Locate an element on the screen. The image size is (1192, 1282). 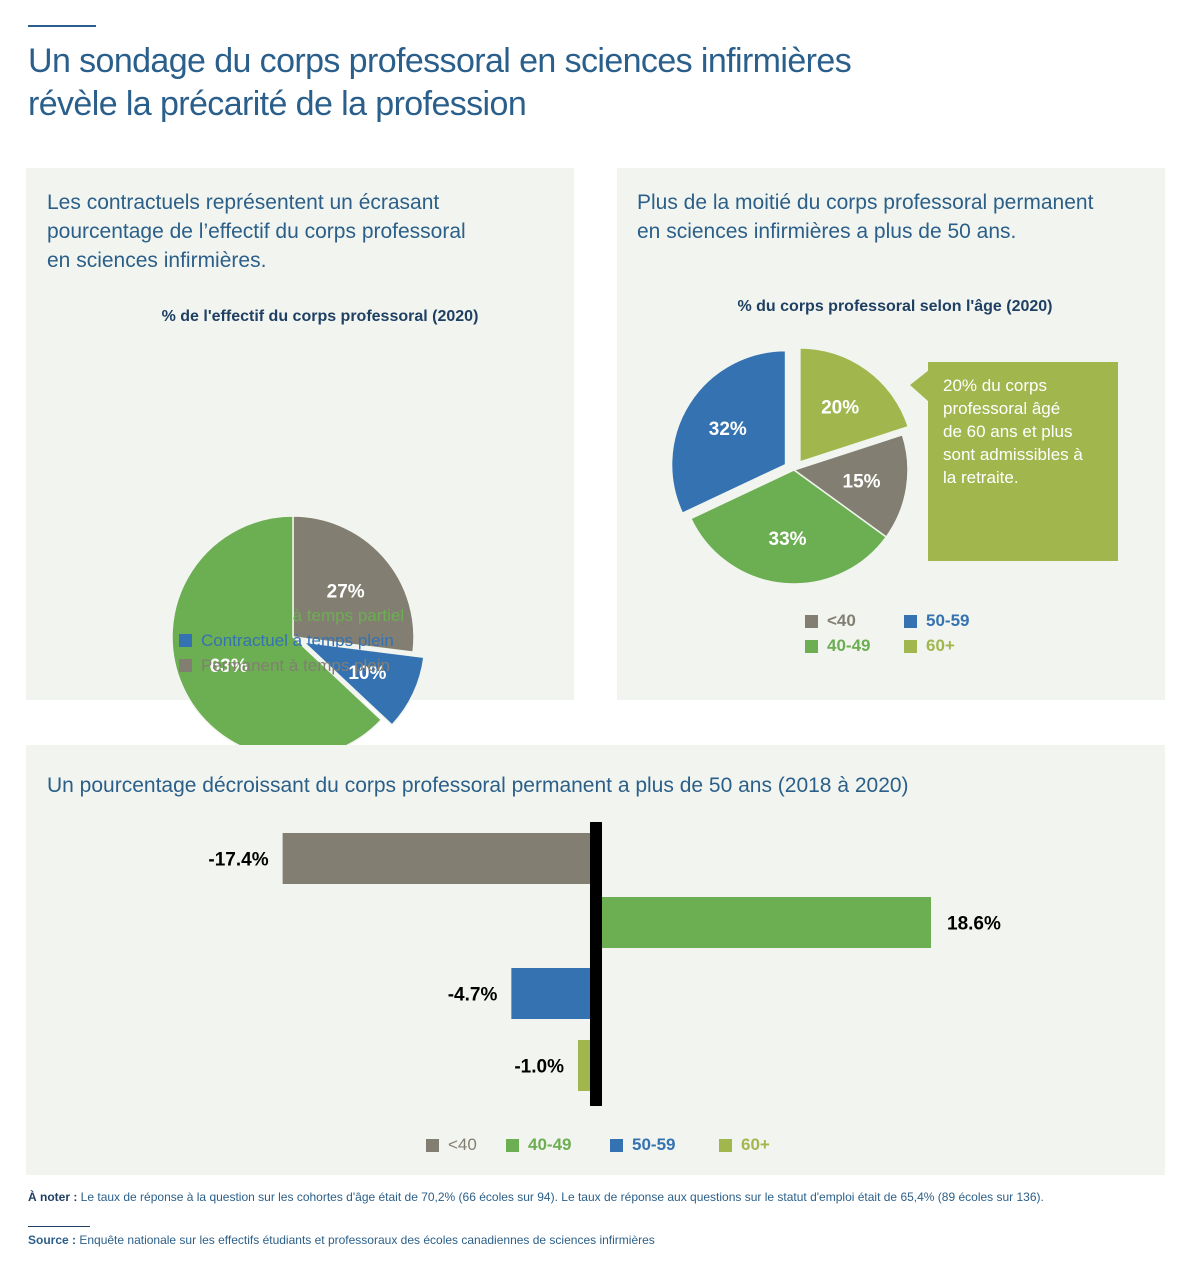
pie-slice-permanent-temps-plein is located at coordinates (353, 584).